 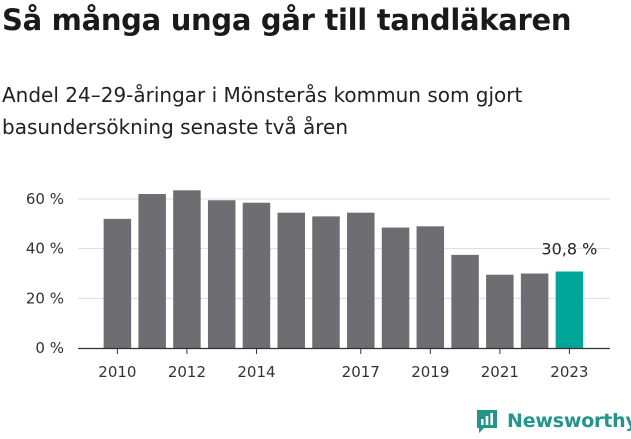 I want to click on bar-2013, so click(x=221, y=274).